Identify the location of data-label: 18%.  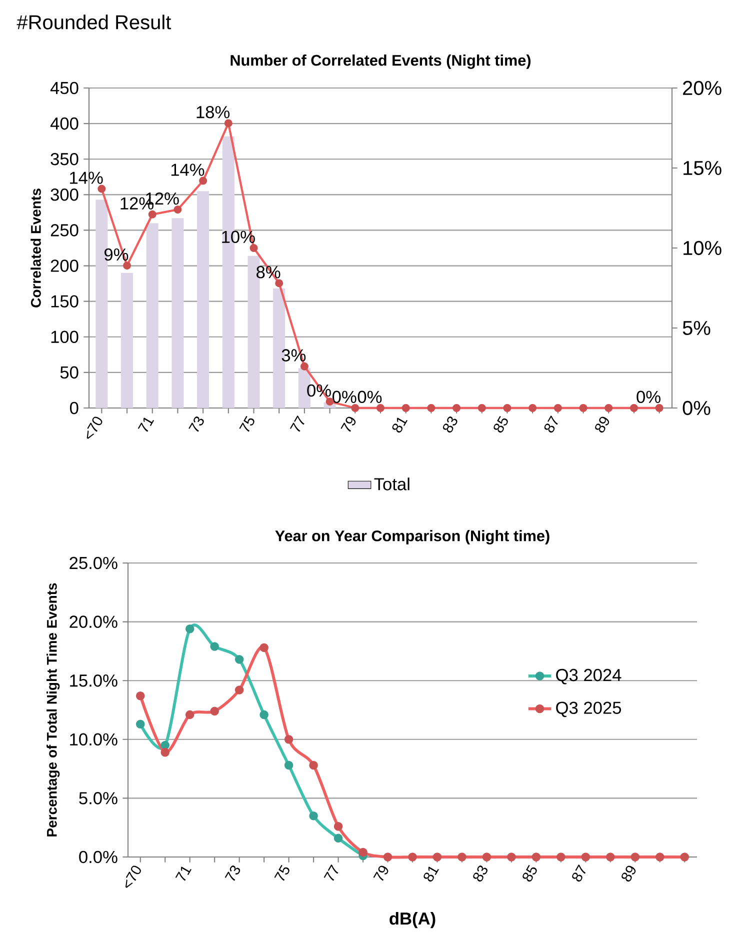
(213, 112).